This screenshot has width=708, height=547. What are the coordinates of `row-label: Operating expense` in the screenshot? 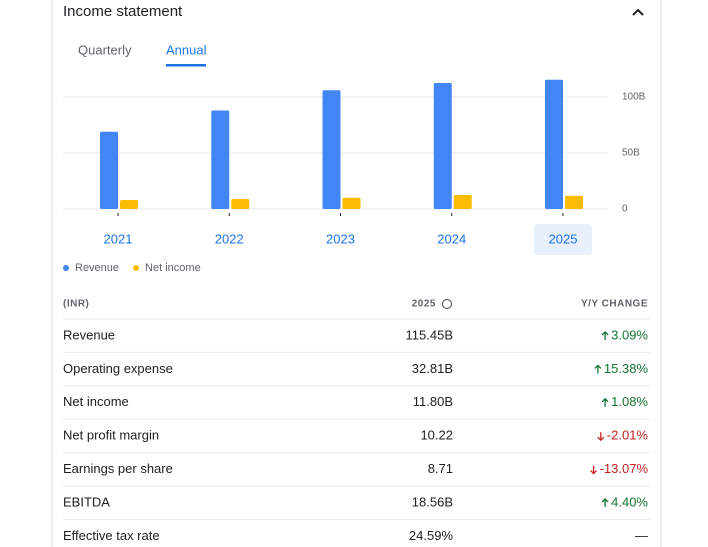 It's located at (118, 368).